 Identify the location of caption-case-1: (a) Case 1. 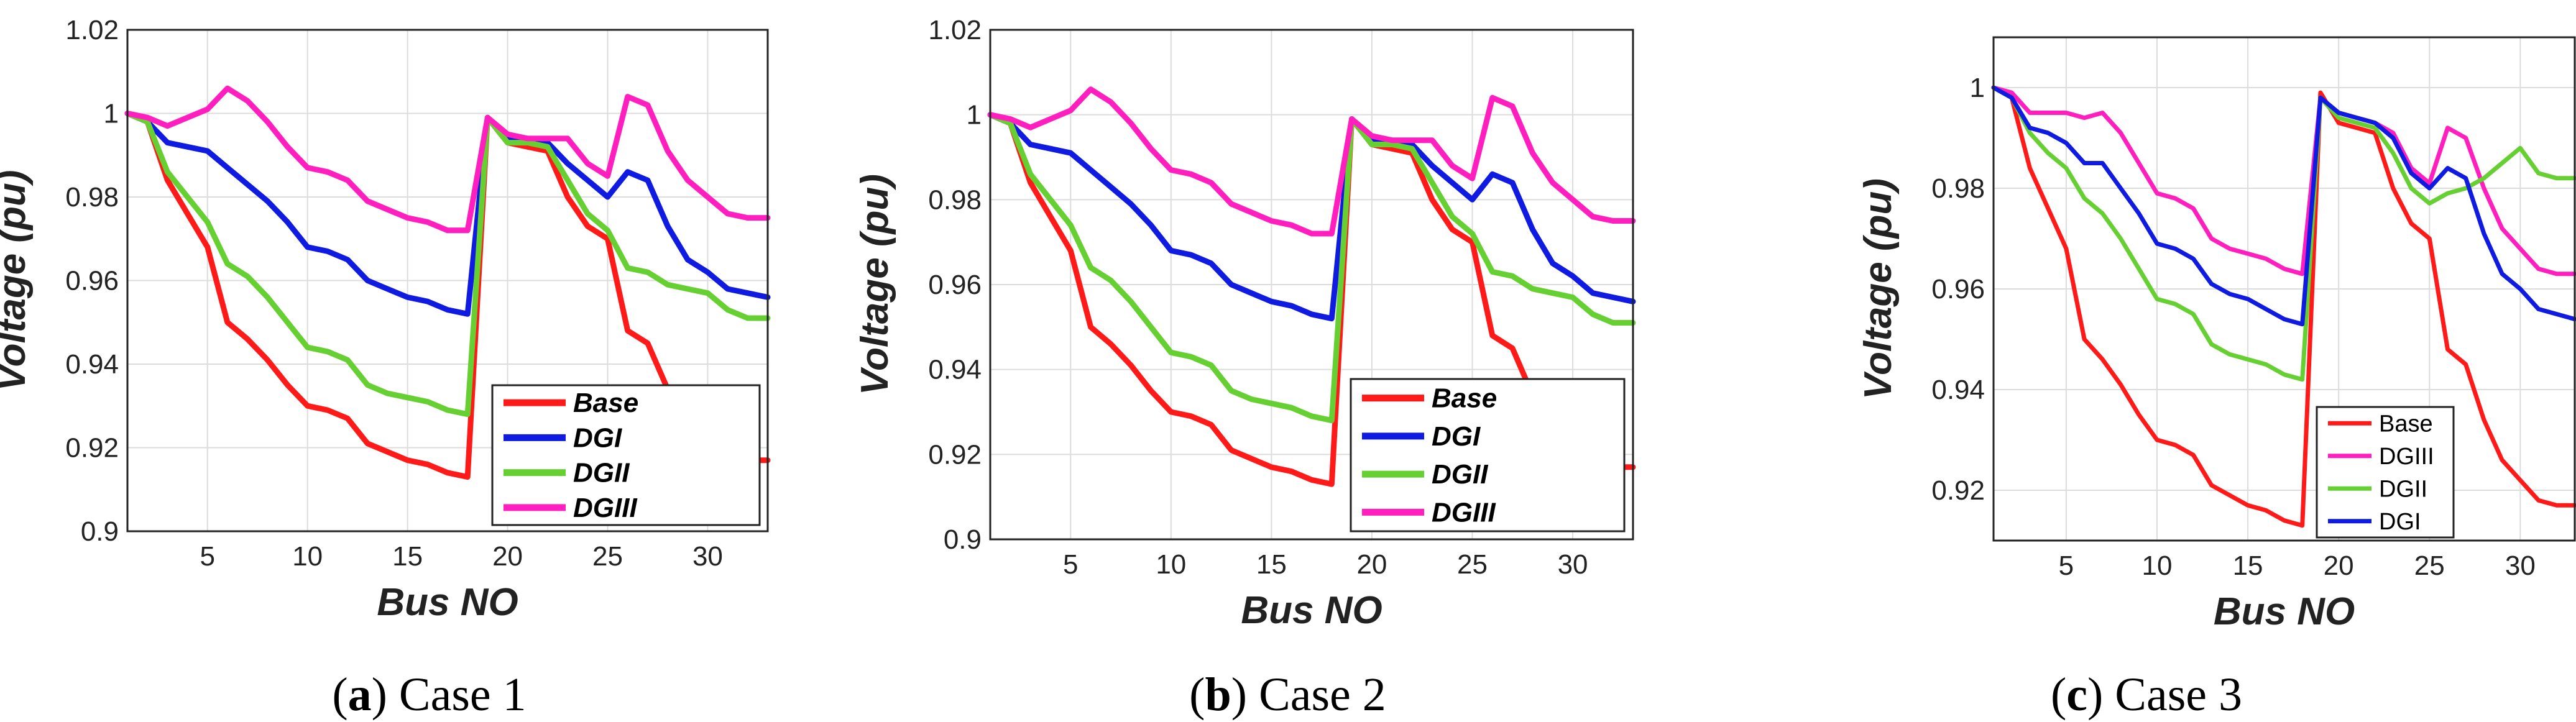
(429, 695).